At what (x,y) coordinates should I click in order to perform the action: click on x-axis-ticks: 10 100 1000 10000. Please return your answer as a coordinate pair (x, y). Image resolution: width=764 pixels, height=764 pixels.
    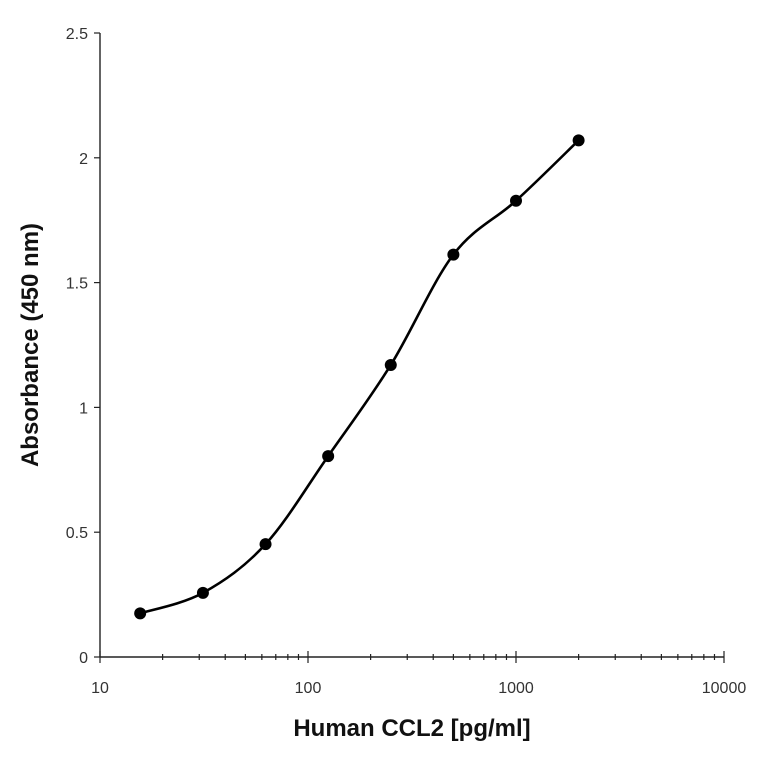
    Looking at the image, I should click on (418, 674).